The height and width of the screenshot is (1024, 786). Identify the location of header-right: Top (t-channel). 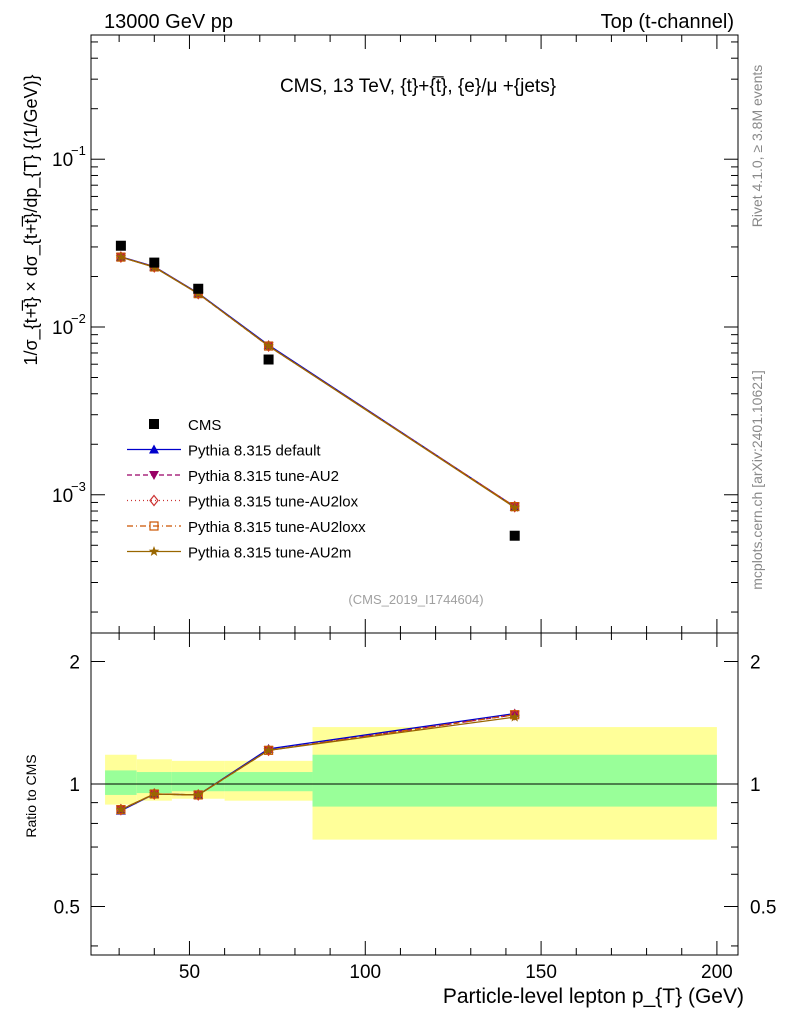
(667, 22).